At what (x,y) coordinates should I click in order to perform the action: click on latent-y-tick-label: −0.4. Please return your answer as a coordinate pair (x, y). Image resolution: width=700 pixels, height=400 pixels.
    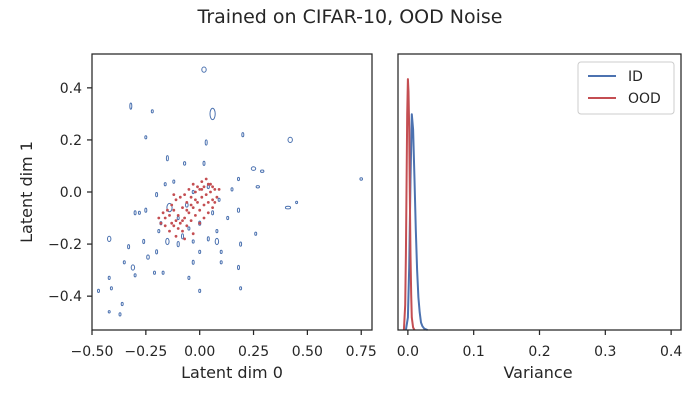
    Looking at the image, I should click on (65, 297).